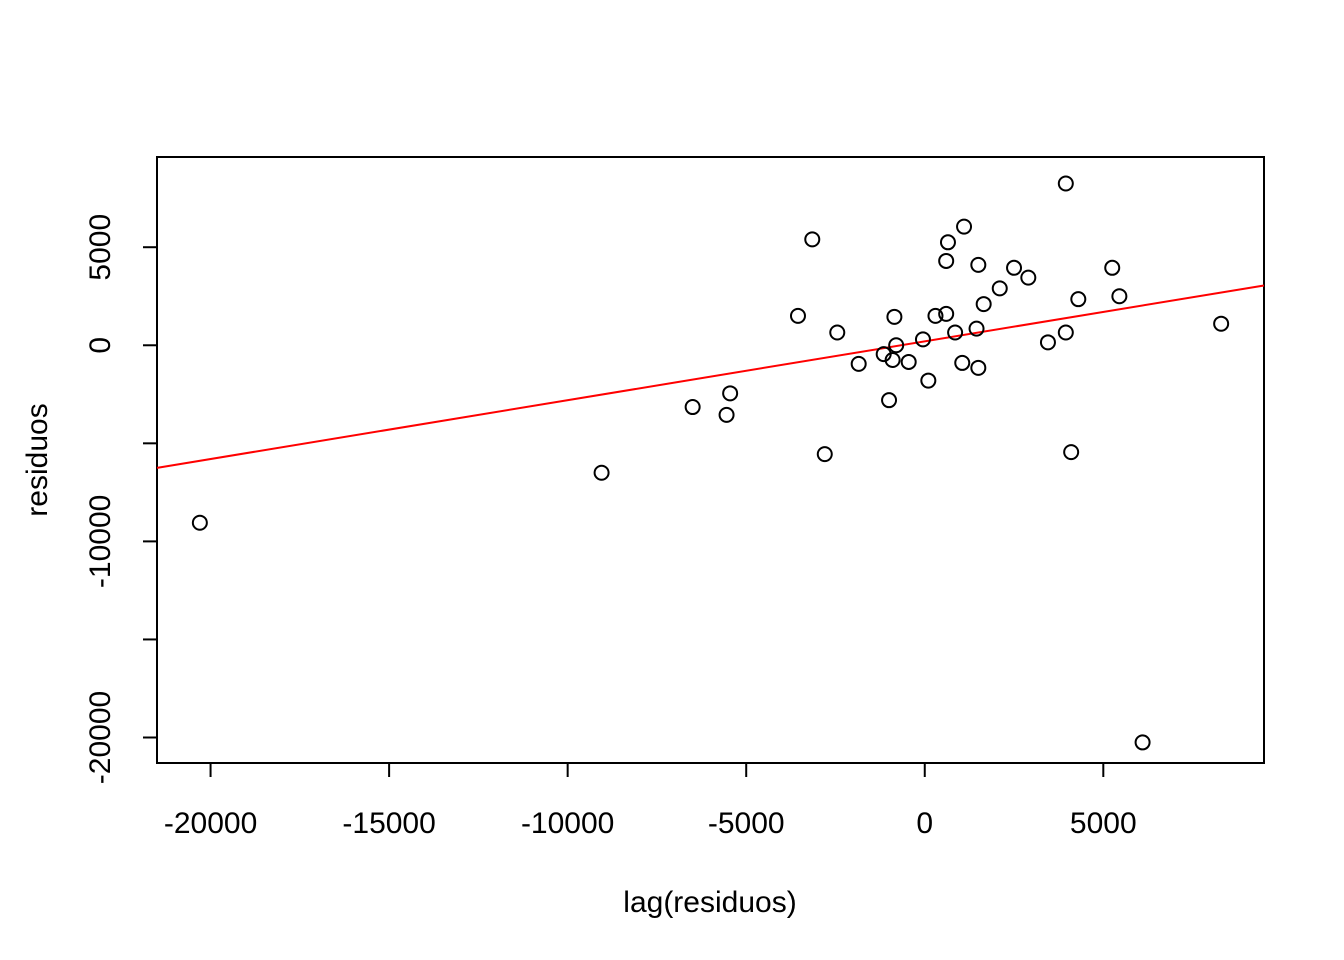 This screenshot has width=1344, height=960. I want to click on x-tick-label: -10000, so click(567, 823).